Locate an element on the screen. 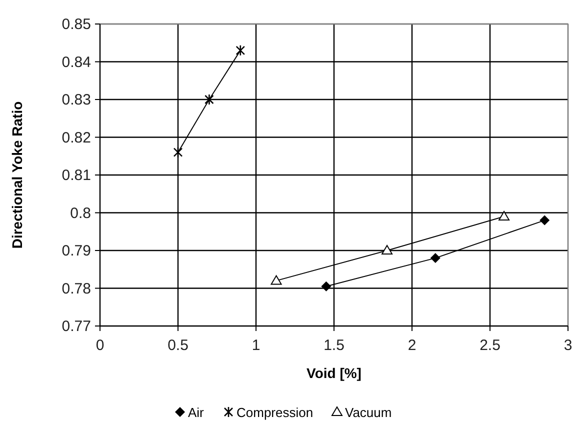 Image resolution: width=578 pixels, height=446 pixels. y-tick-label: 0.83 is located at coordinates (76, 100).